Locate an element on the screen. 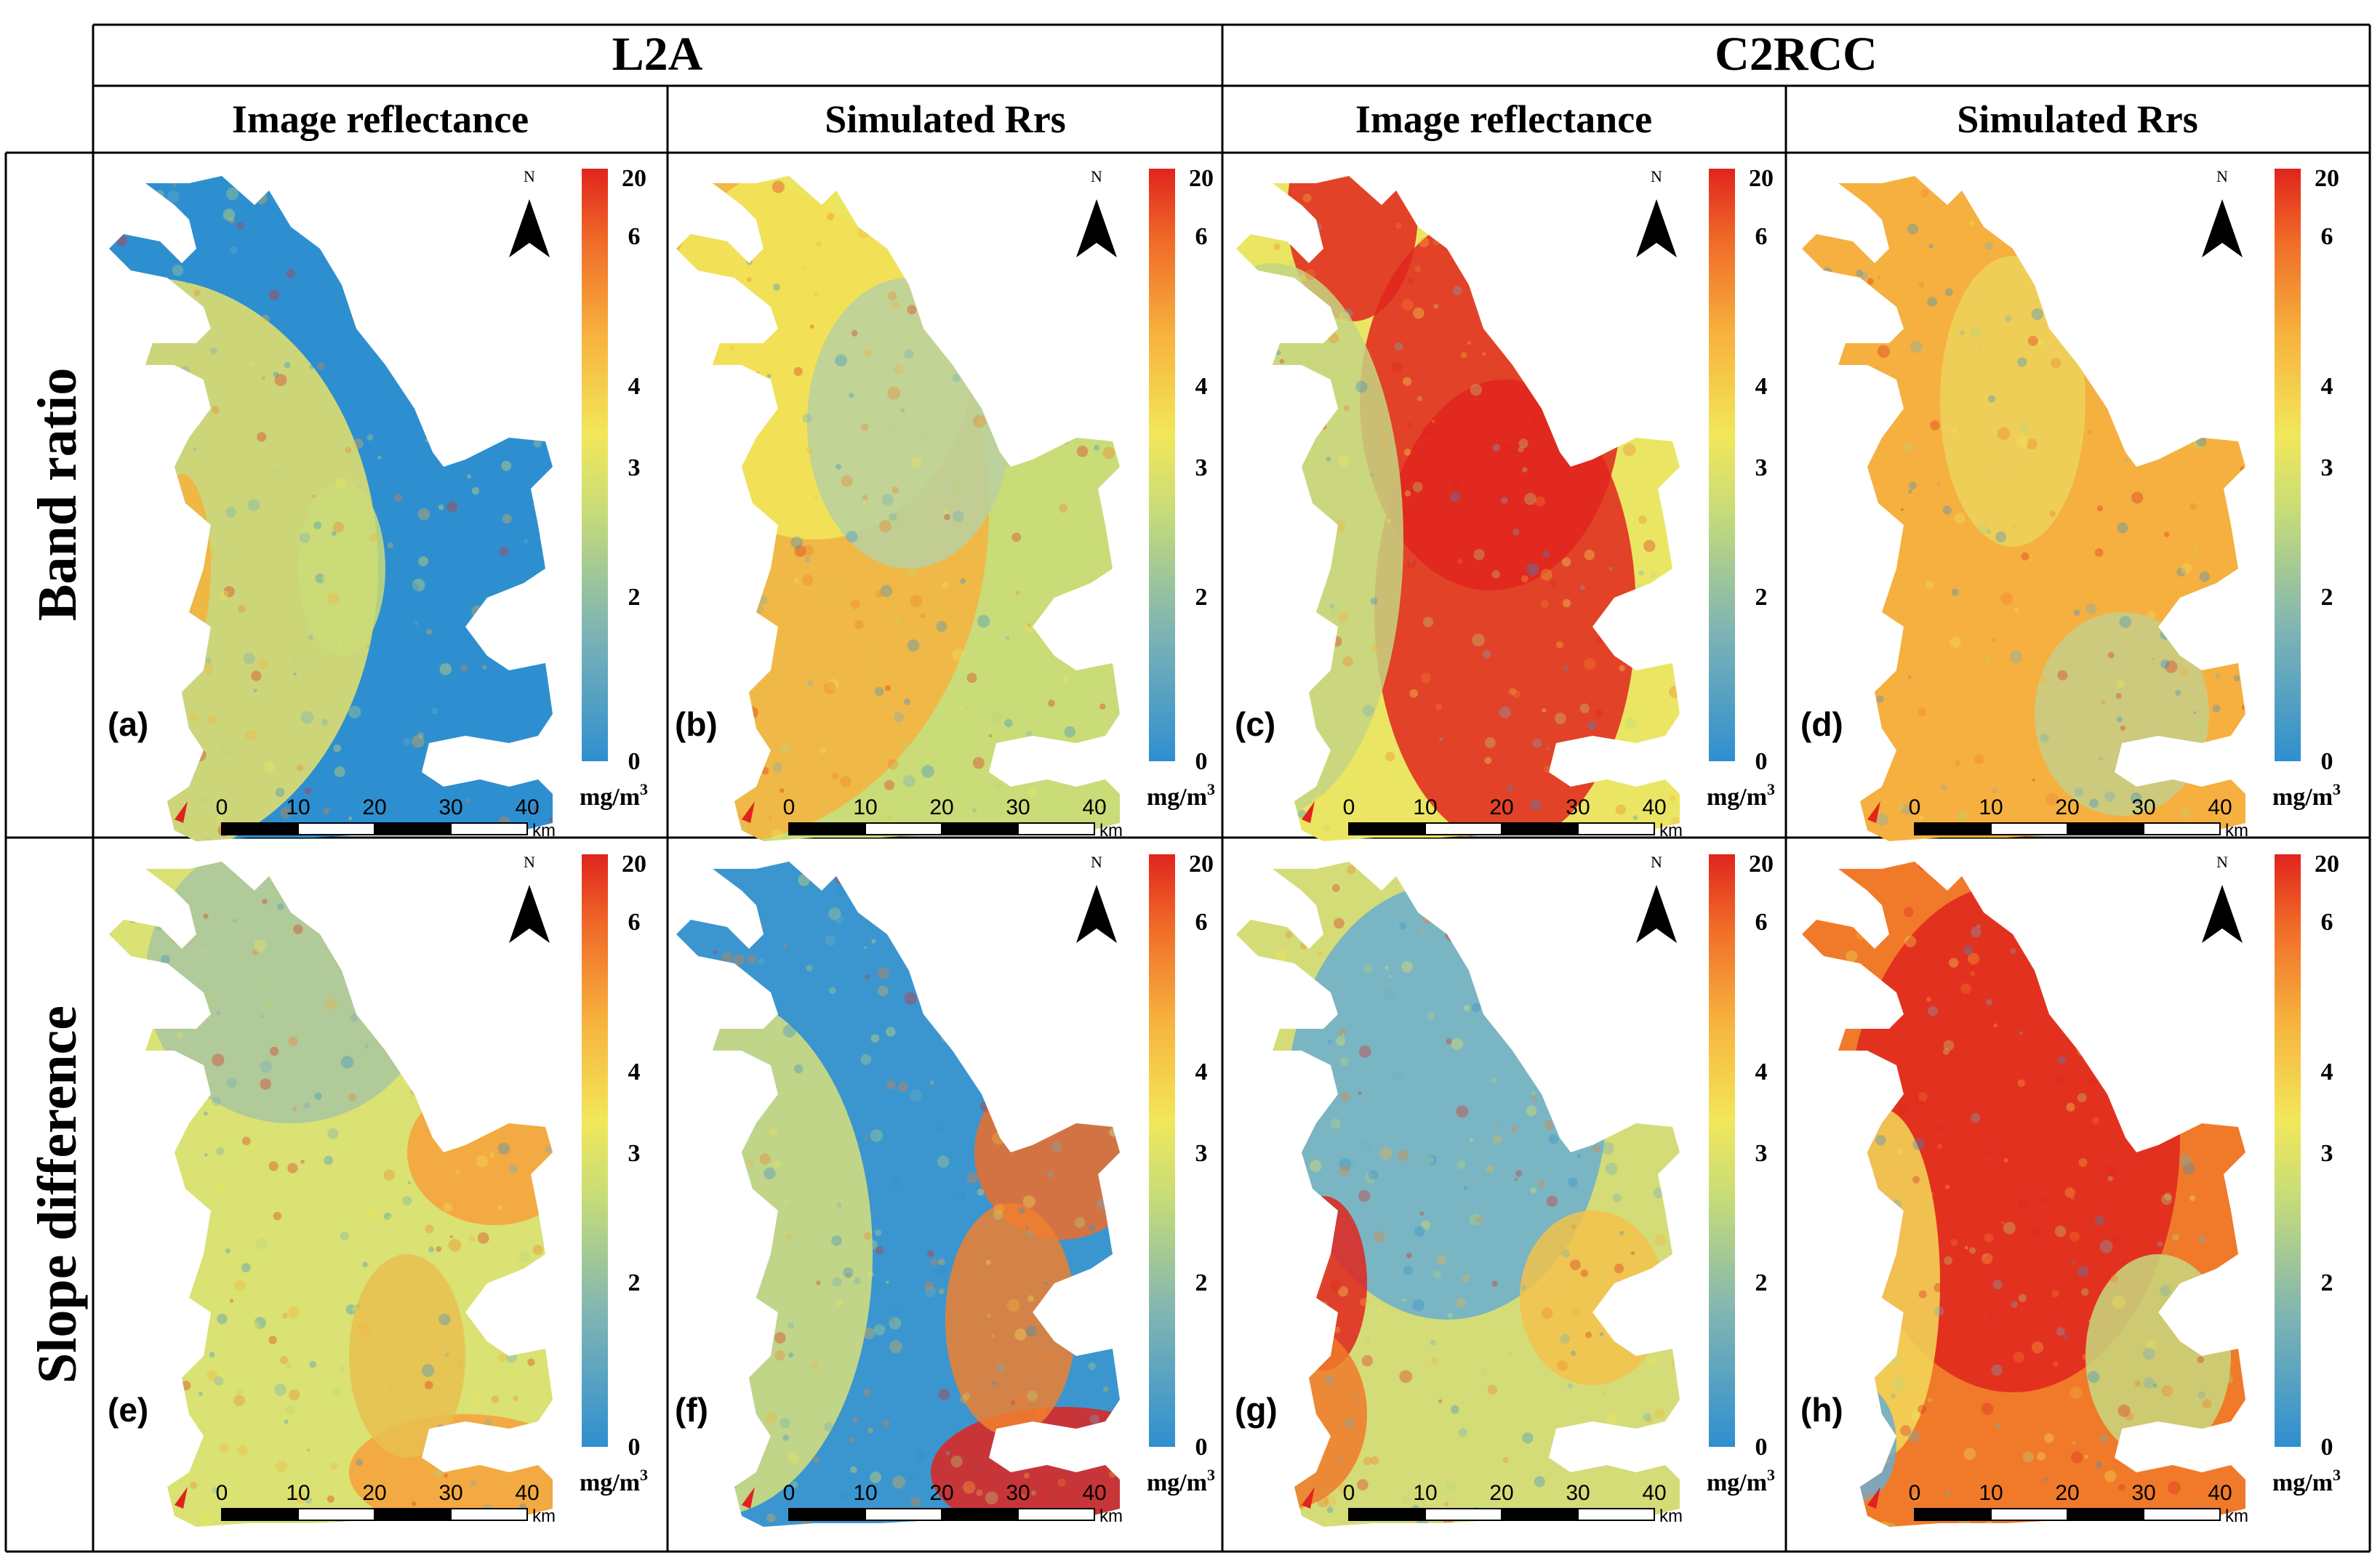  panel-label: (b) is located at coordinates (696, 724).